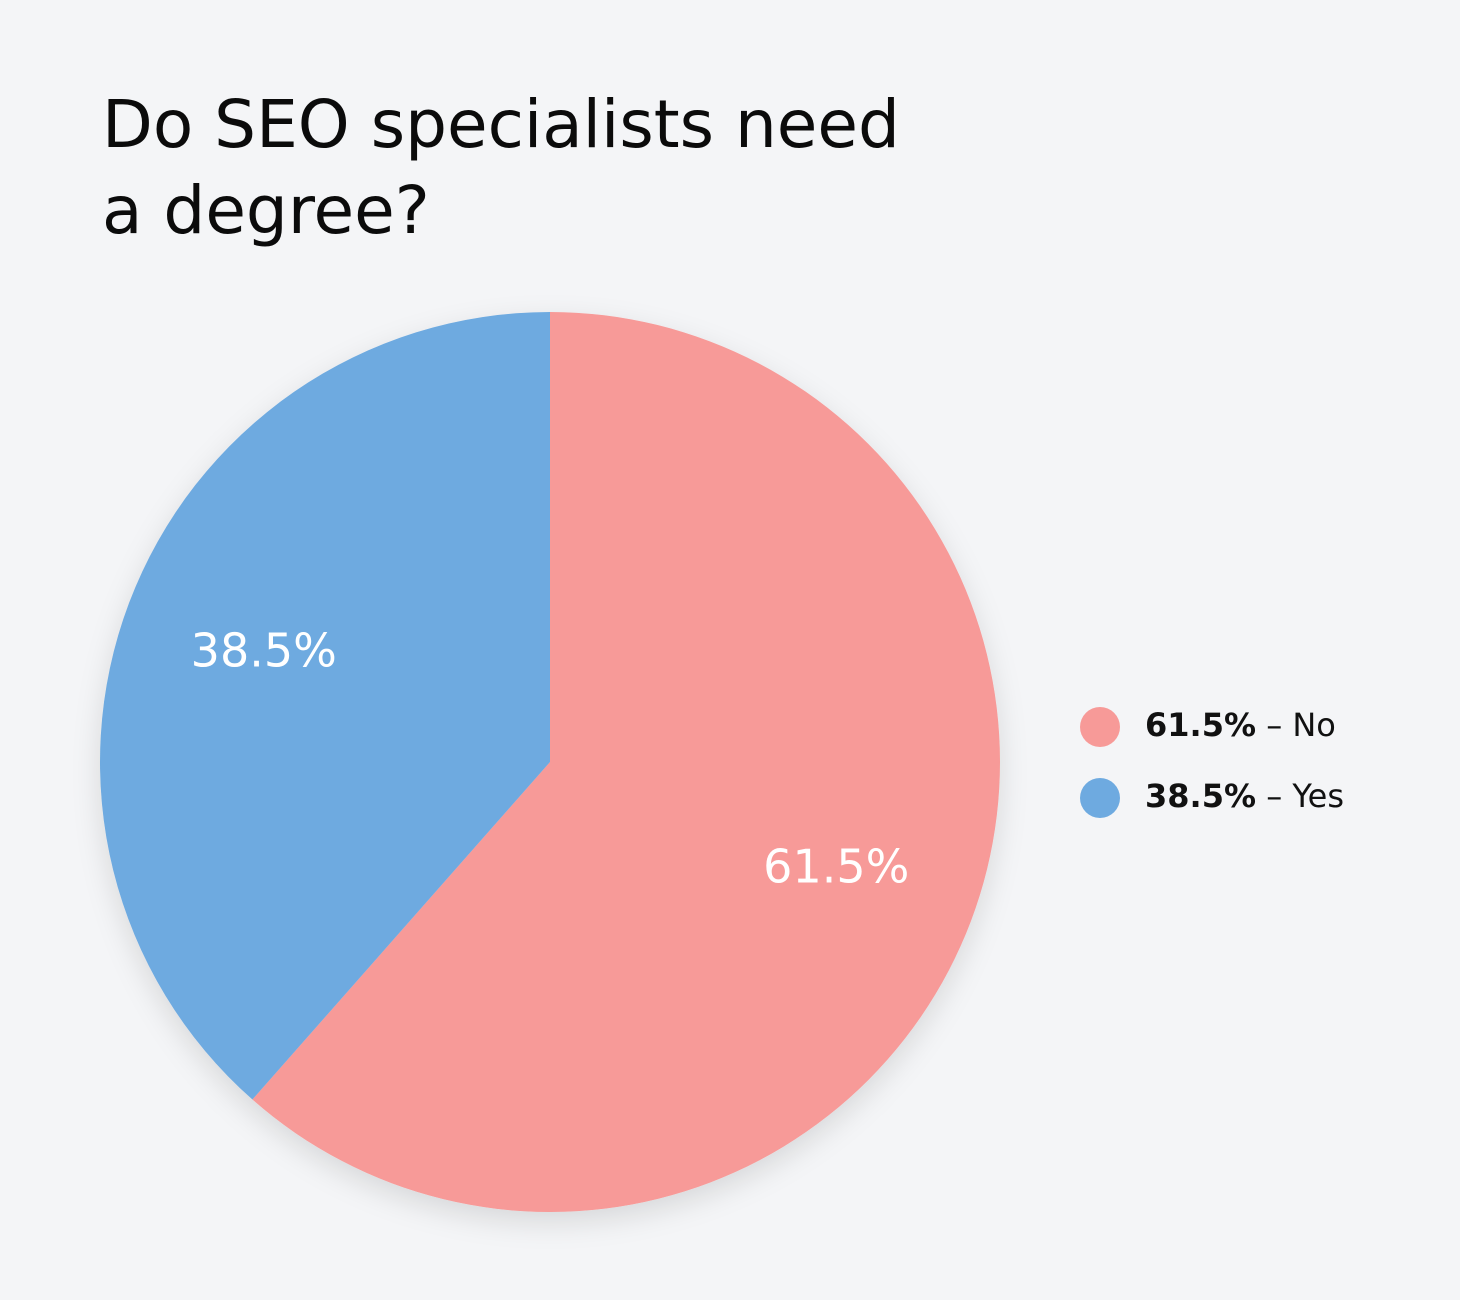 The height and width of the screenshot is (1300, 1460). What do you see at coordinates (1212, 762) in the screenshot?
I see `legend: 61.5% – No 38.5% – Yes` at bounding box center [1212, 762].